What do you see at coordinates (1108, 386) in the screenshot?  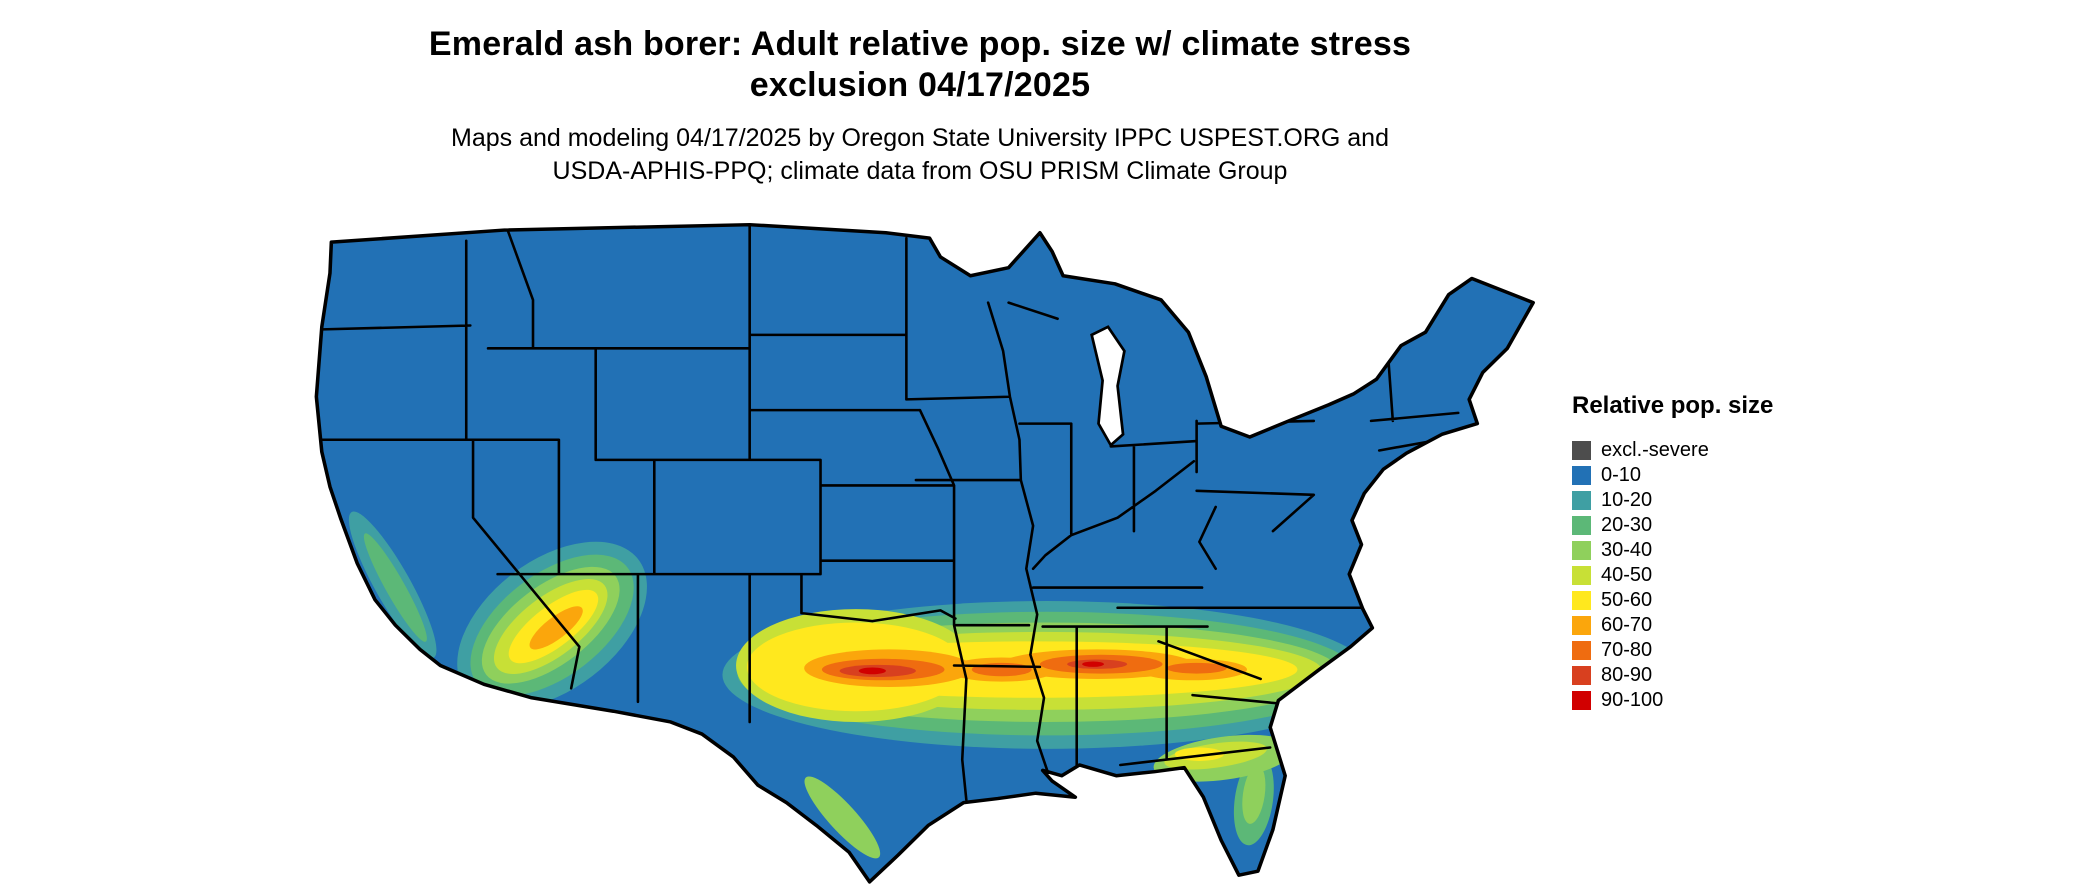 I see `lake-michigan` at bounding box center [1108, 386].